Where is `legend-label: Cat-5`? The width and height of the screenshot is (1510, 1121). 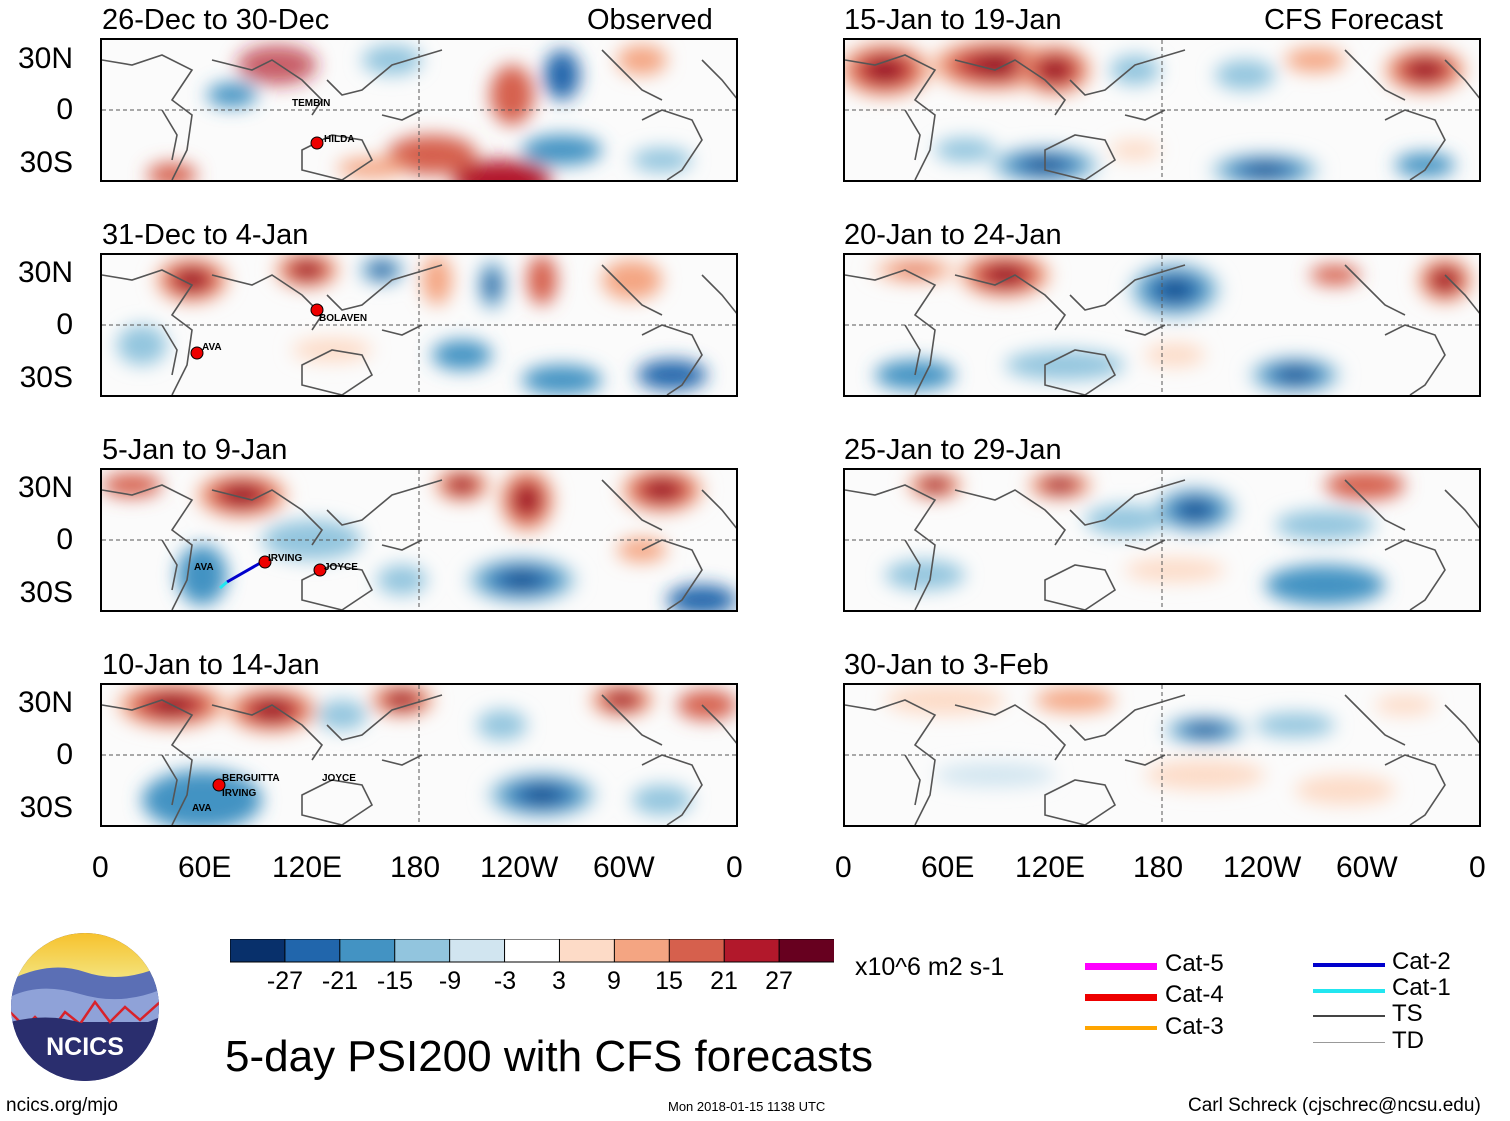
legend-label: Cat-5 is located at coordinates (1194, 963).